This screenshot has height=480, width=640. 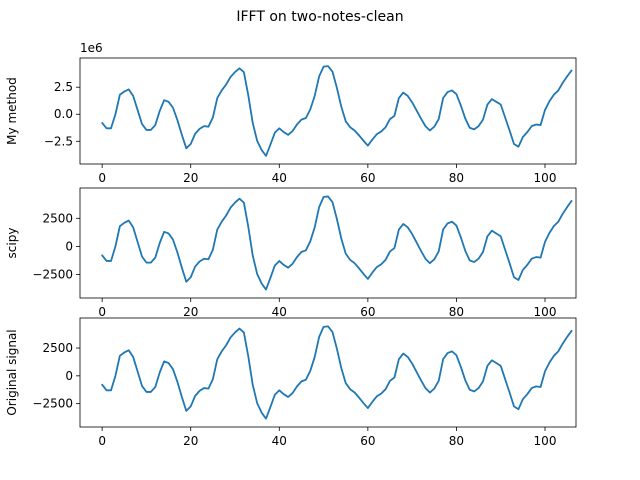 What do you see at coordinates (12, 372) in the screenshot?
I see `y-axis-label: Original signal` at bounding box center [12, 372].